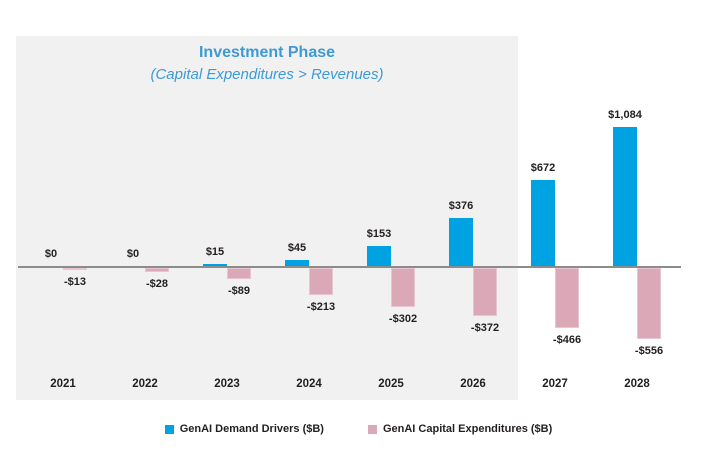 This screenshot has width=717, height=457. What do you see at coordinates (215, 252) in the screenshot?
I see `value-label-demand-2023: $15` at bounding box center [215, 252].